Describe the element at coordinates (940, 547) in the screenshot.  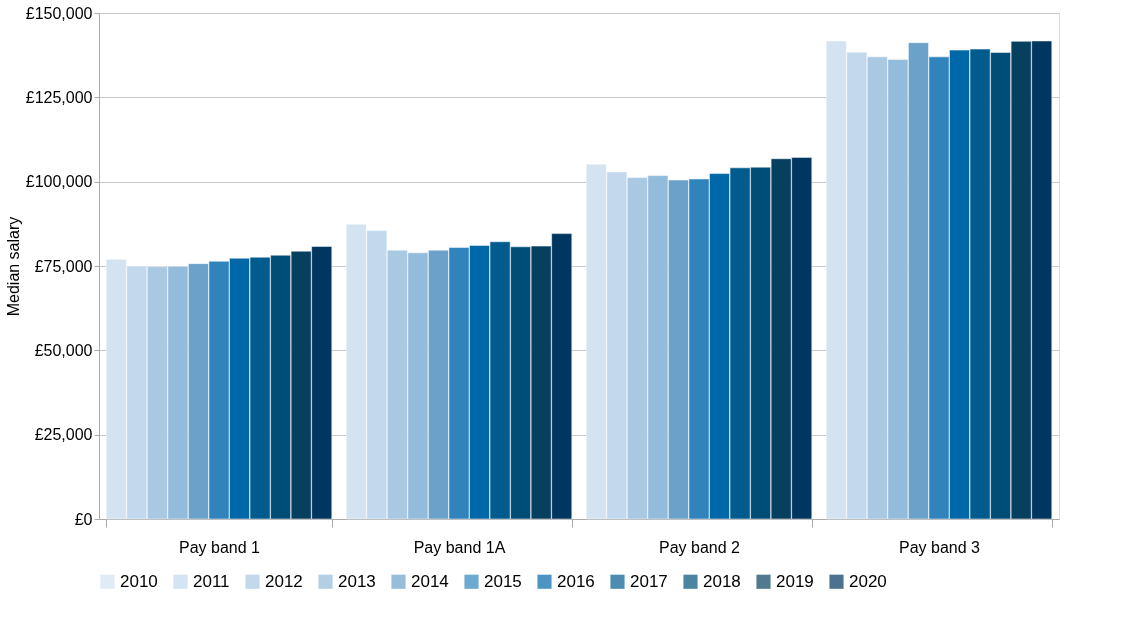
I see `x-tick-label: Pay band 3` at that location.